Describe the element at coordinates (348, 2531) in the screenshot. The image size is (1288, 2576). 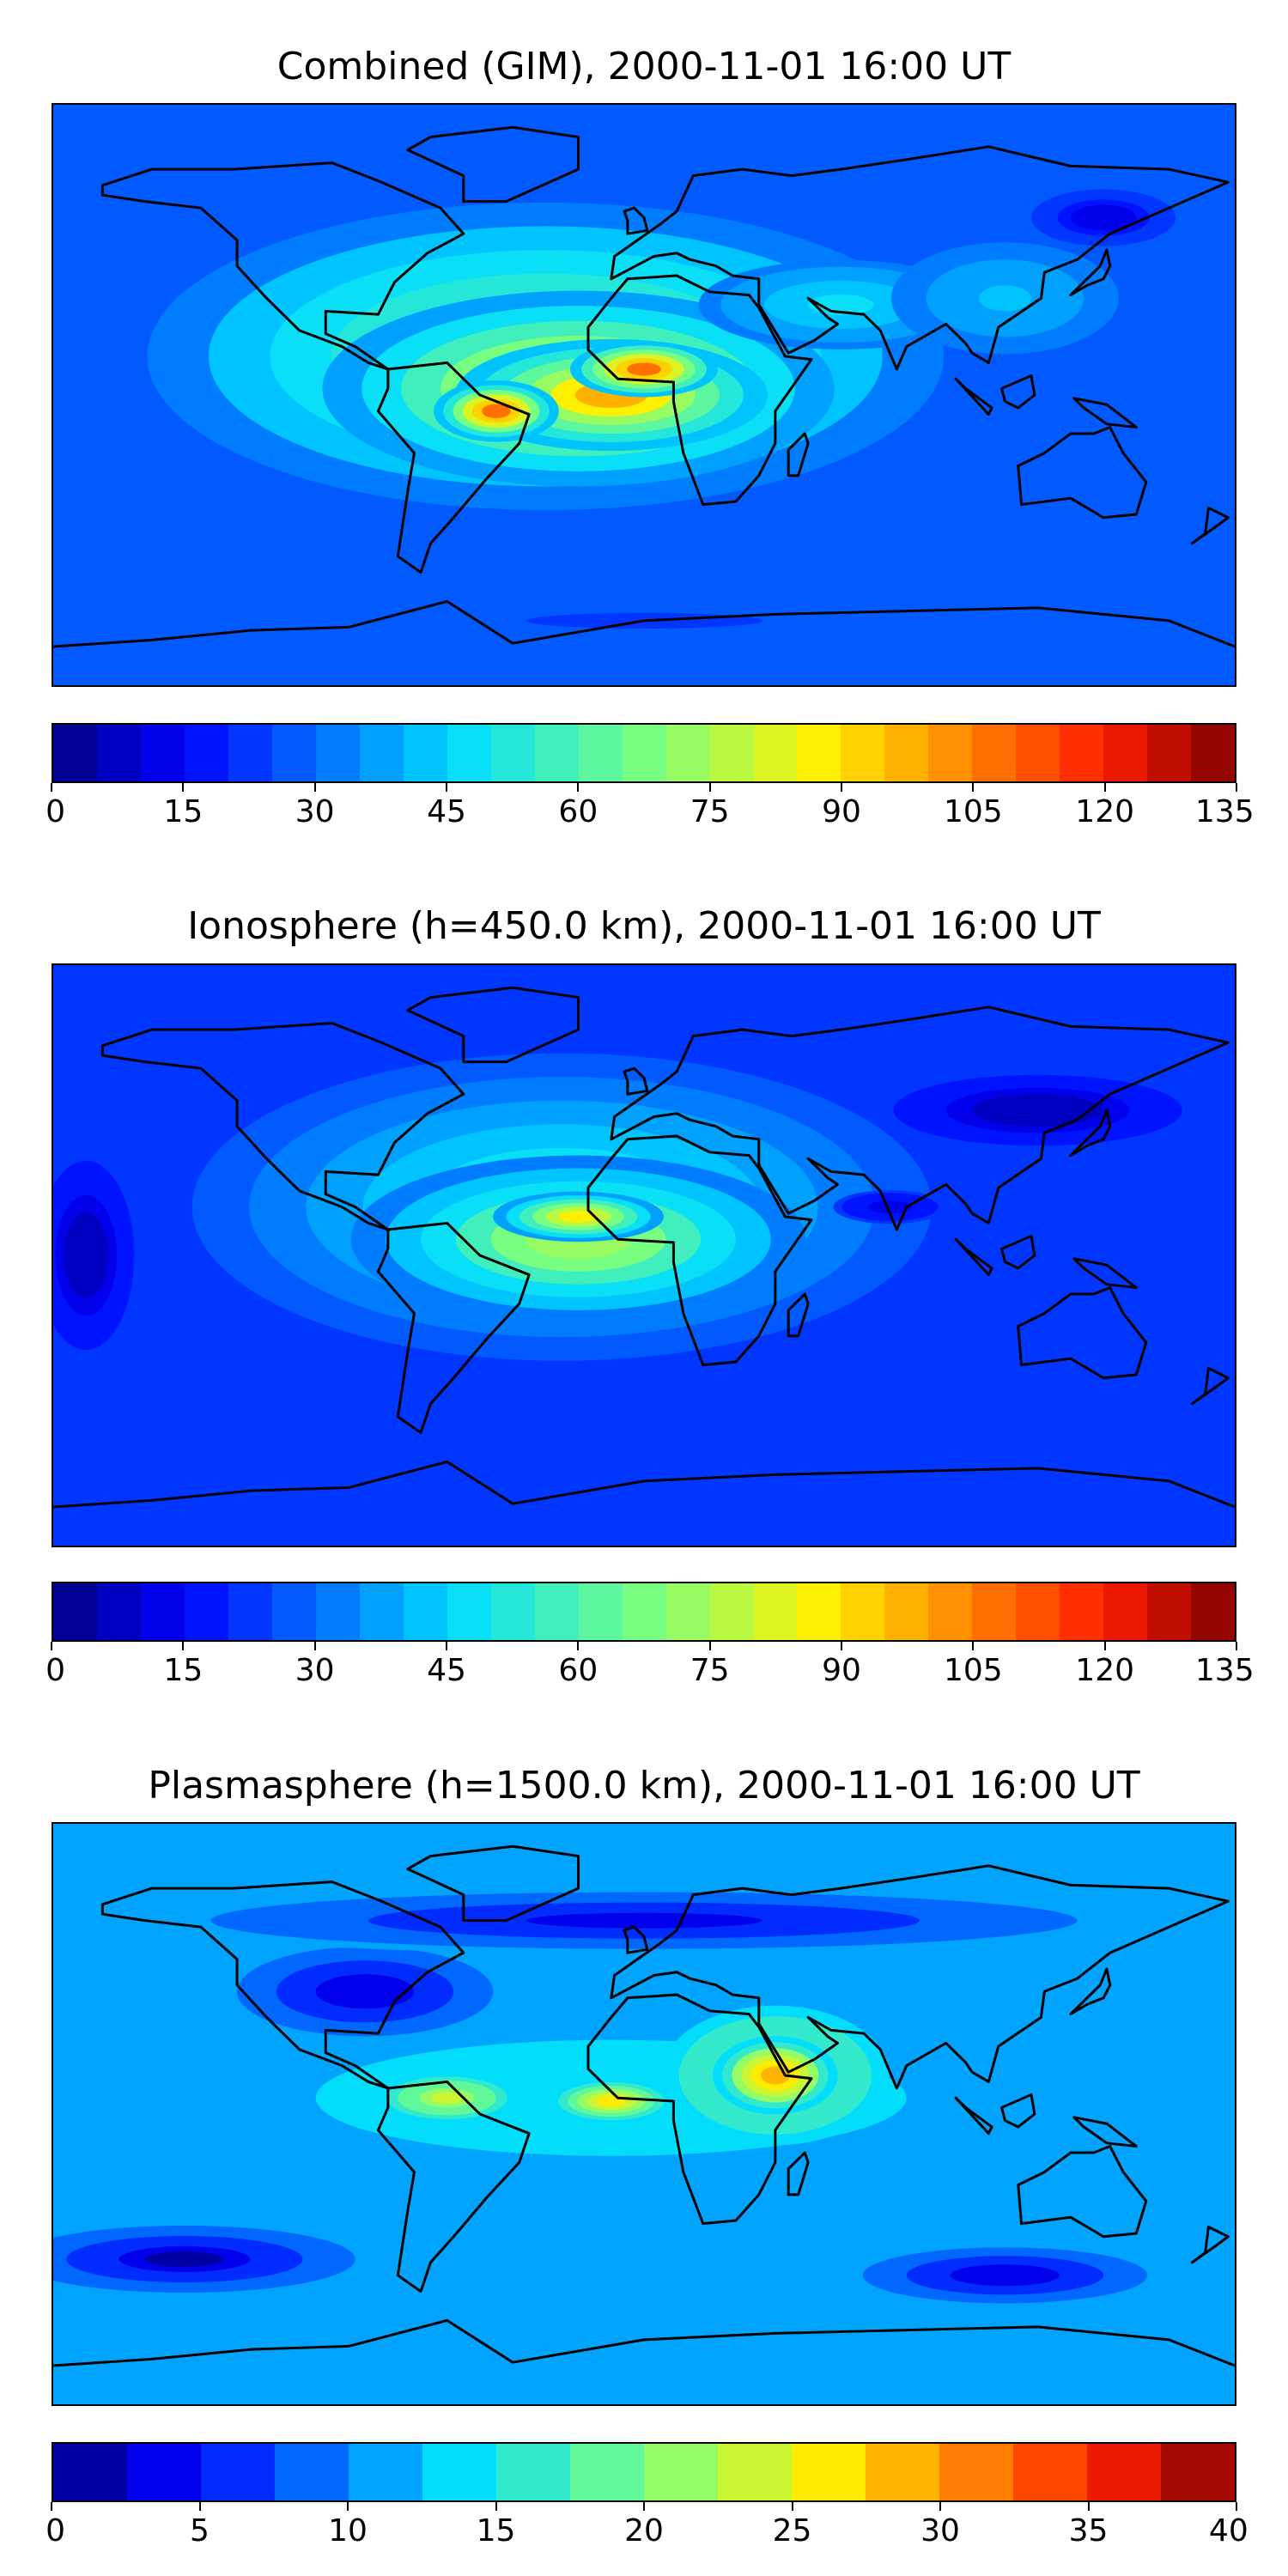
I see `colorbar-tick-label: 10` at that location.